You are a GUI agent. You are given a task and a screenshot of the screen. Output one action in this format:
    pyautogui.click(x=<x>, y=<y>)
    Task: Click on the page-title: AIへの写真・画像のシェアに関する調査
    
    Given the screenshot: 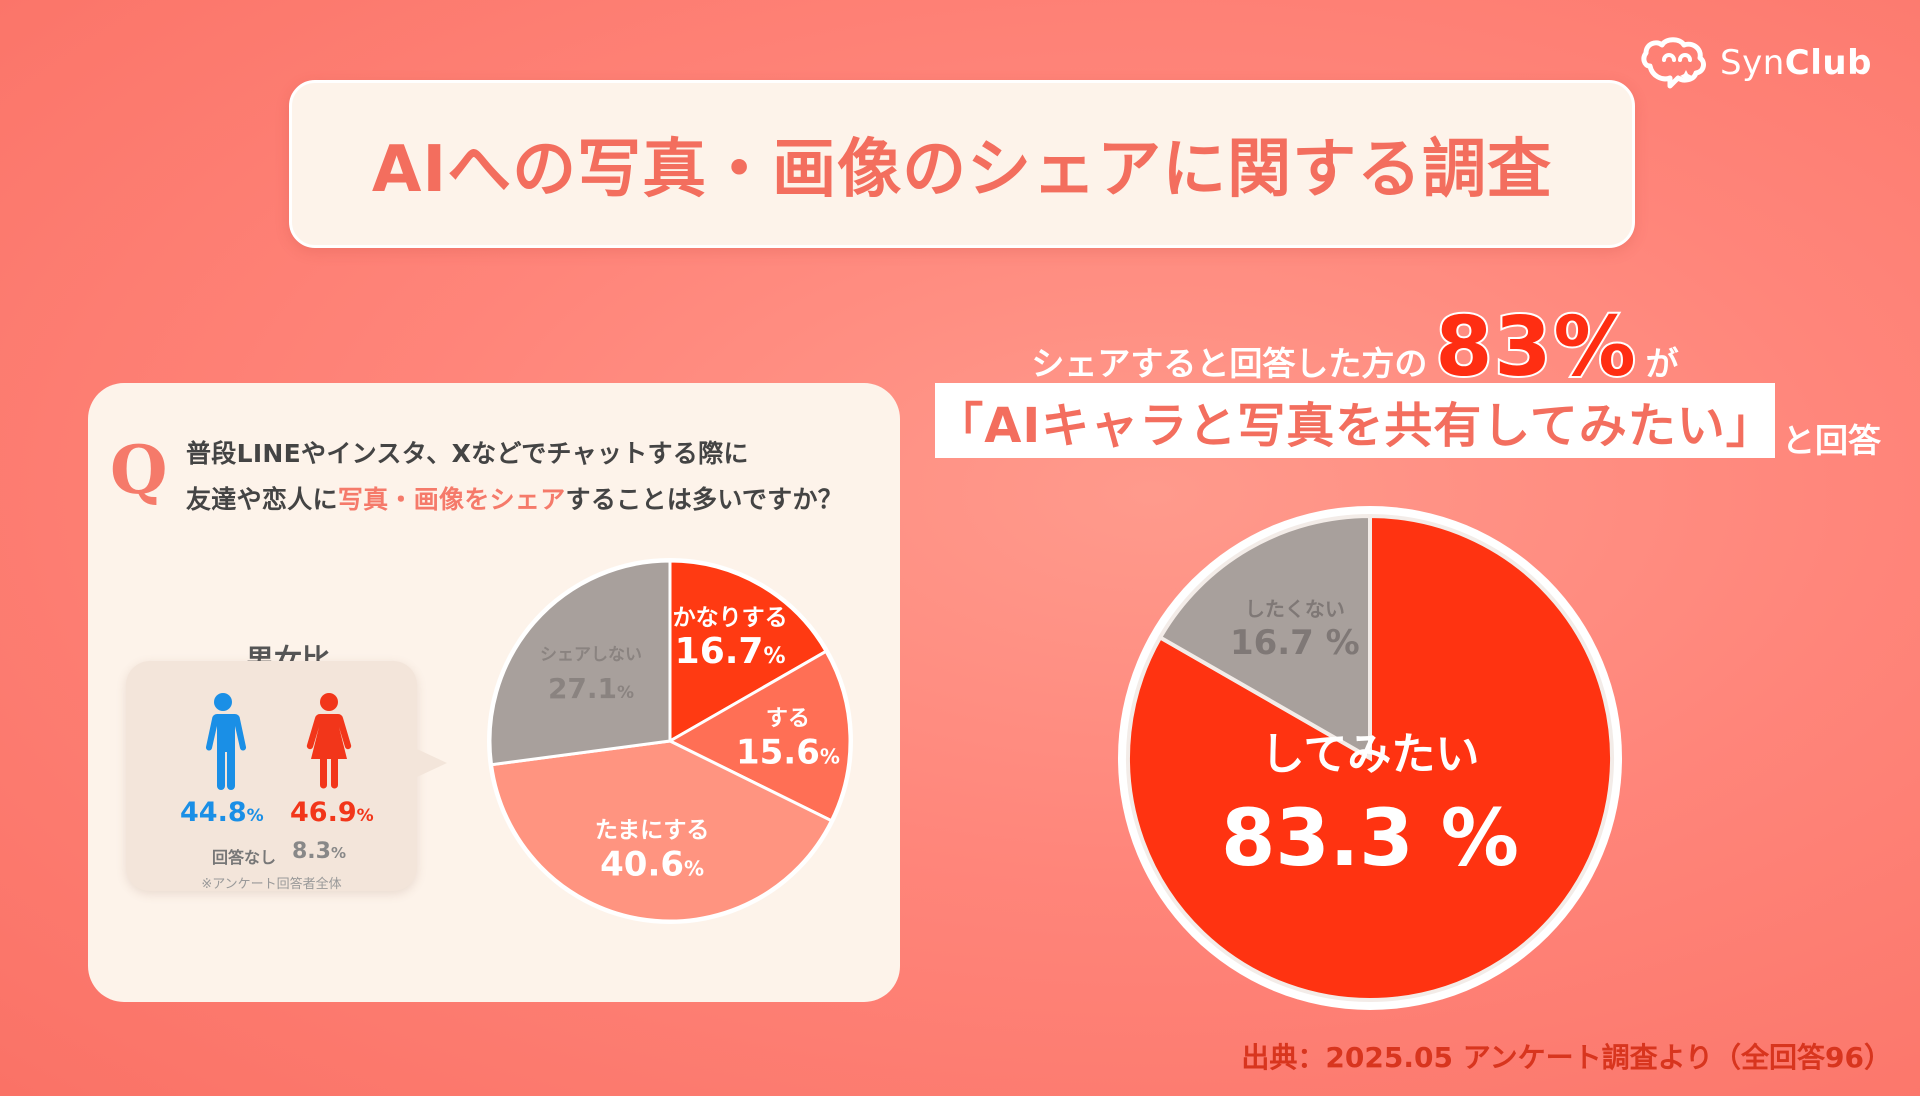 What is the action you would take?
    pyautogui.click(x=962, y=170)
    